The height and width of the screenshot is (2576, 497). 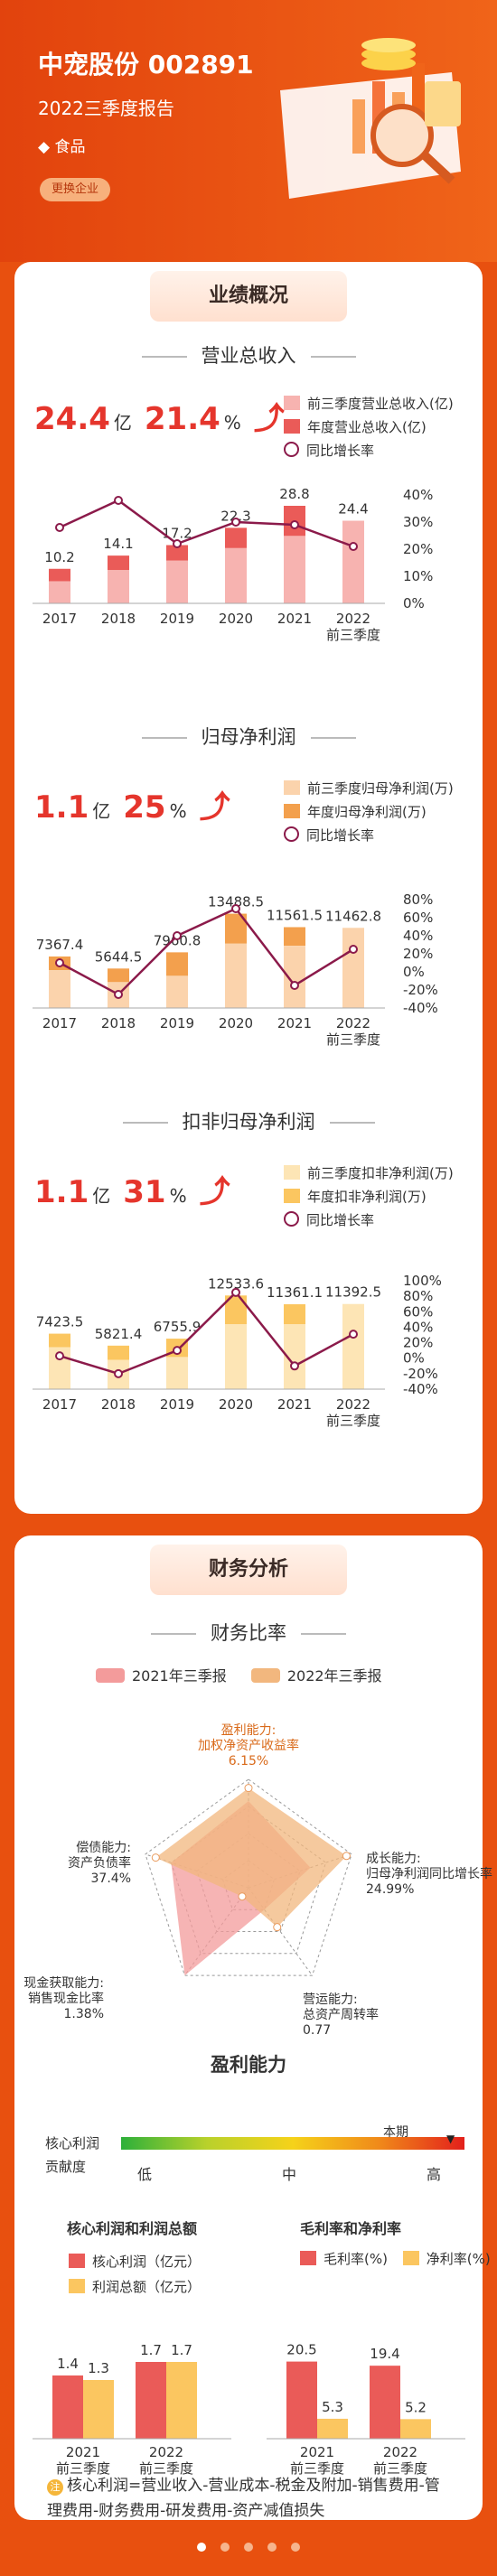 What do you see at coordinates (353, 510) in the screenshot?
I see `data-label: 24.4` at bounding box center [353, 510].